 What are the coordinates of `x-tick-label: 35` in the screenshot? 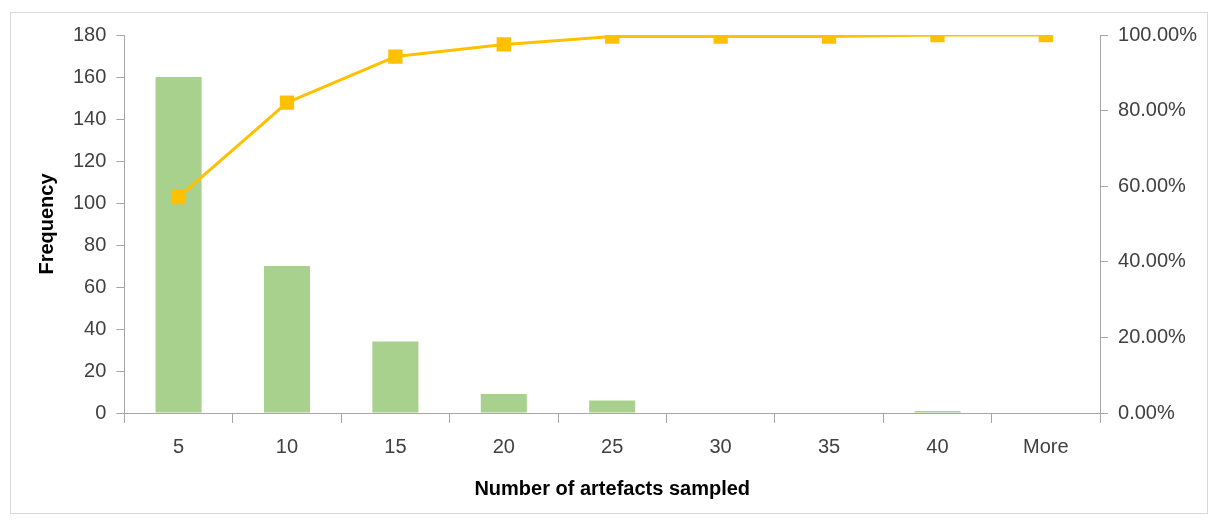 It's located at (829, 445).